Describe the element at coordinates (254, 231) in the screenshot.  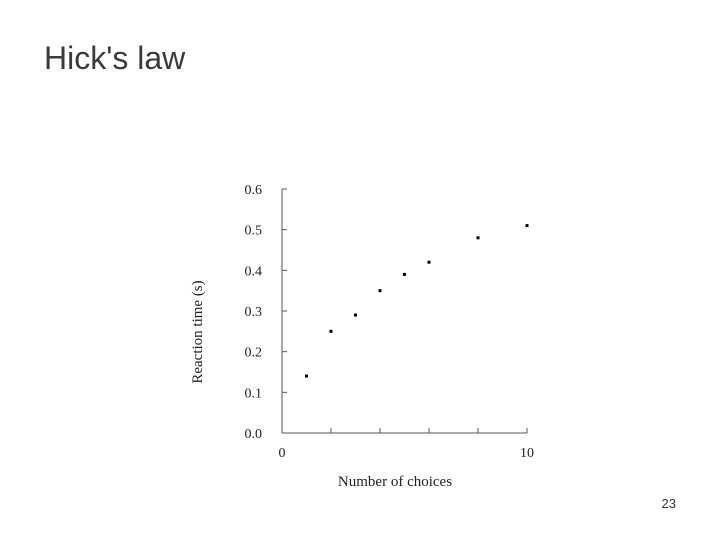
I see `y-tick-label: 0.5` at that location.